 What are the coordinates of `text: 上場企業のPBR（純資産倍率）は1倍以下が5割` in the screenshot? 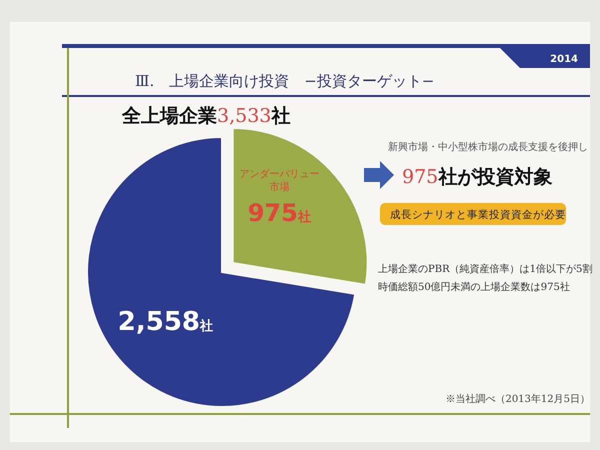 It's located at (485, 269).